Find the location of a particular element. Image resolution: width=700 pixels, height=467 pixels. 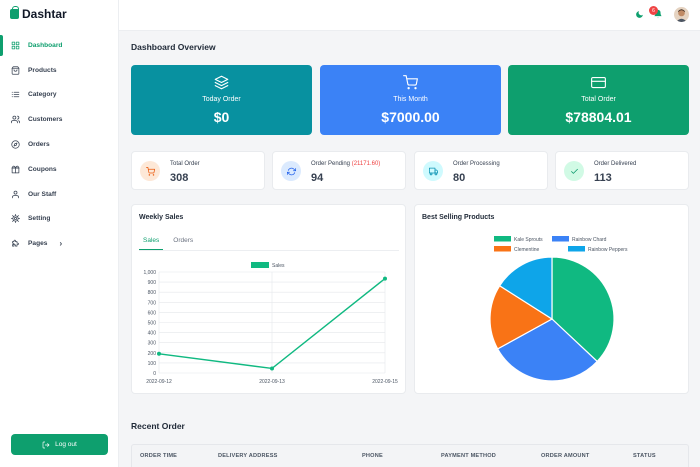

pie-slice-rainbow-peppers is located at coordinates (525, 288).